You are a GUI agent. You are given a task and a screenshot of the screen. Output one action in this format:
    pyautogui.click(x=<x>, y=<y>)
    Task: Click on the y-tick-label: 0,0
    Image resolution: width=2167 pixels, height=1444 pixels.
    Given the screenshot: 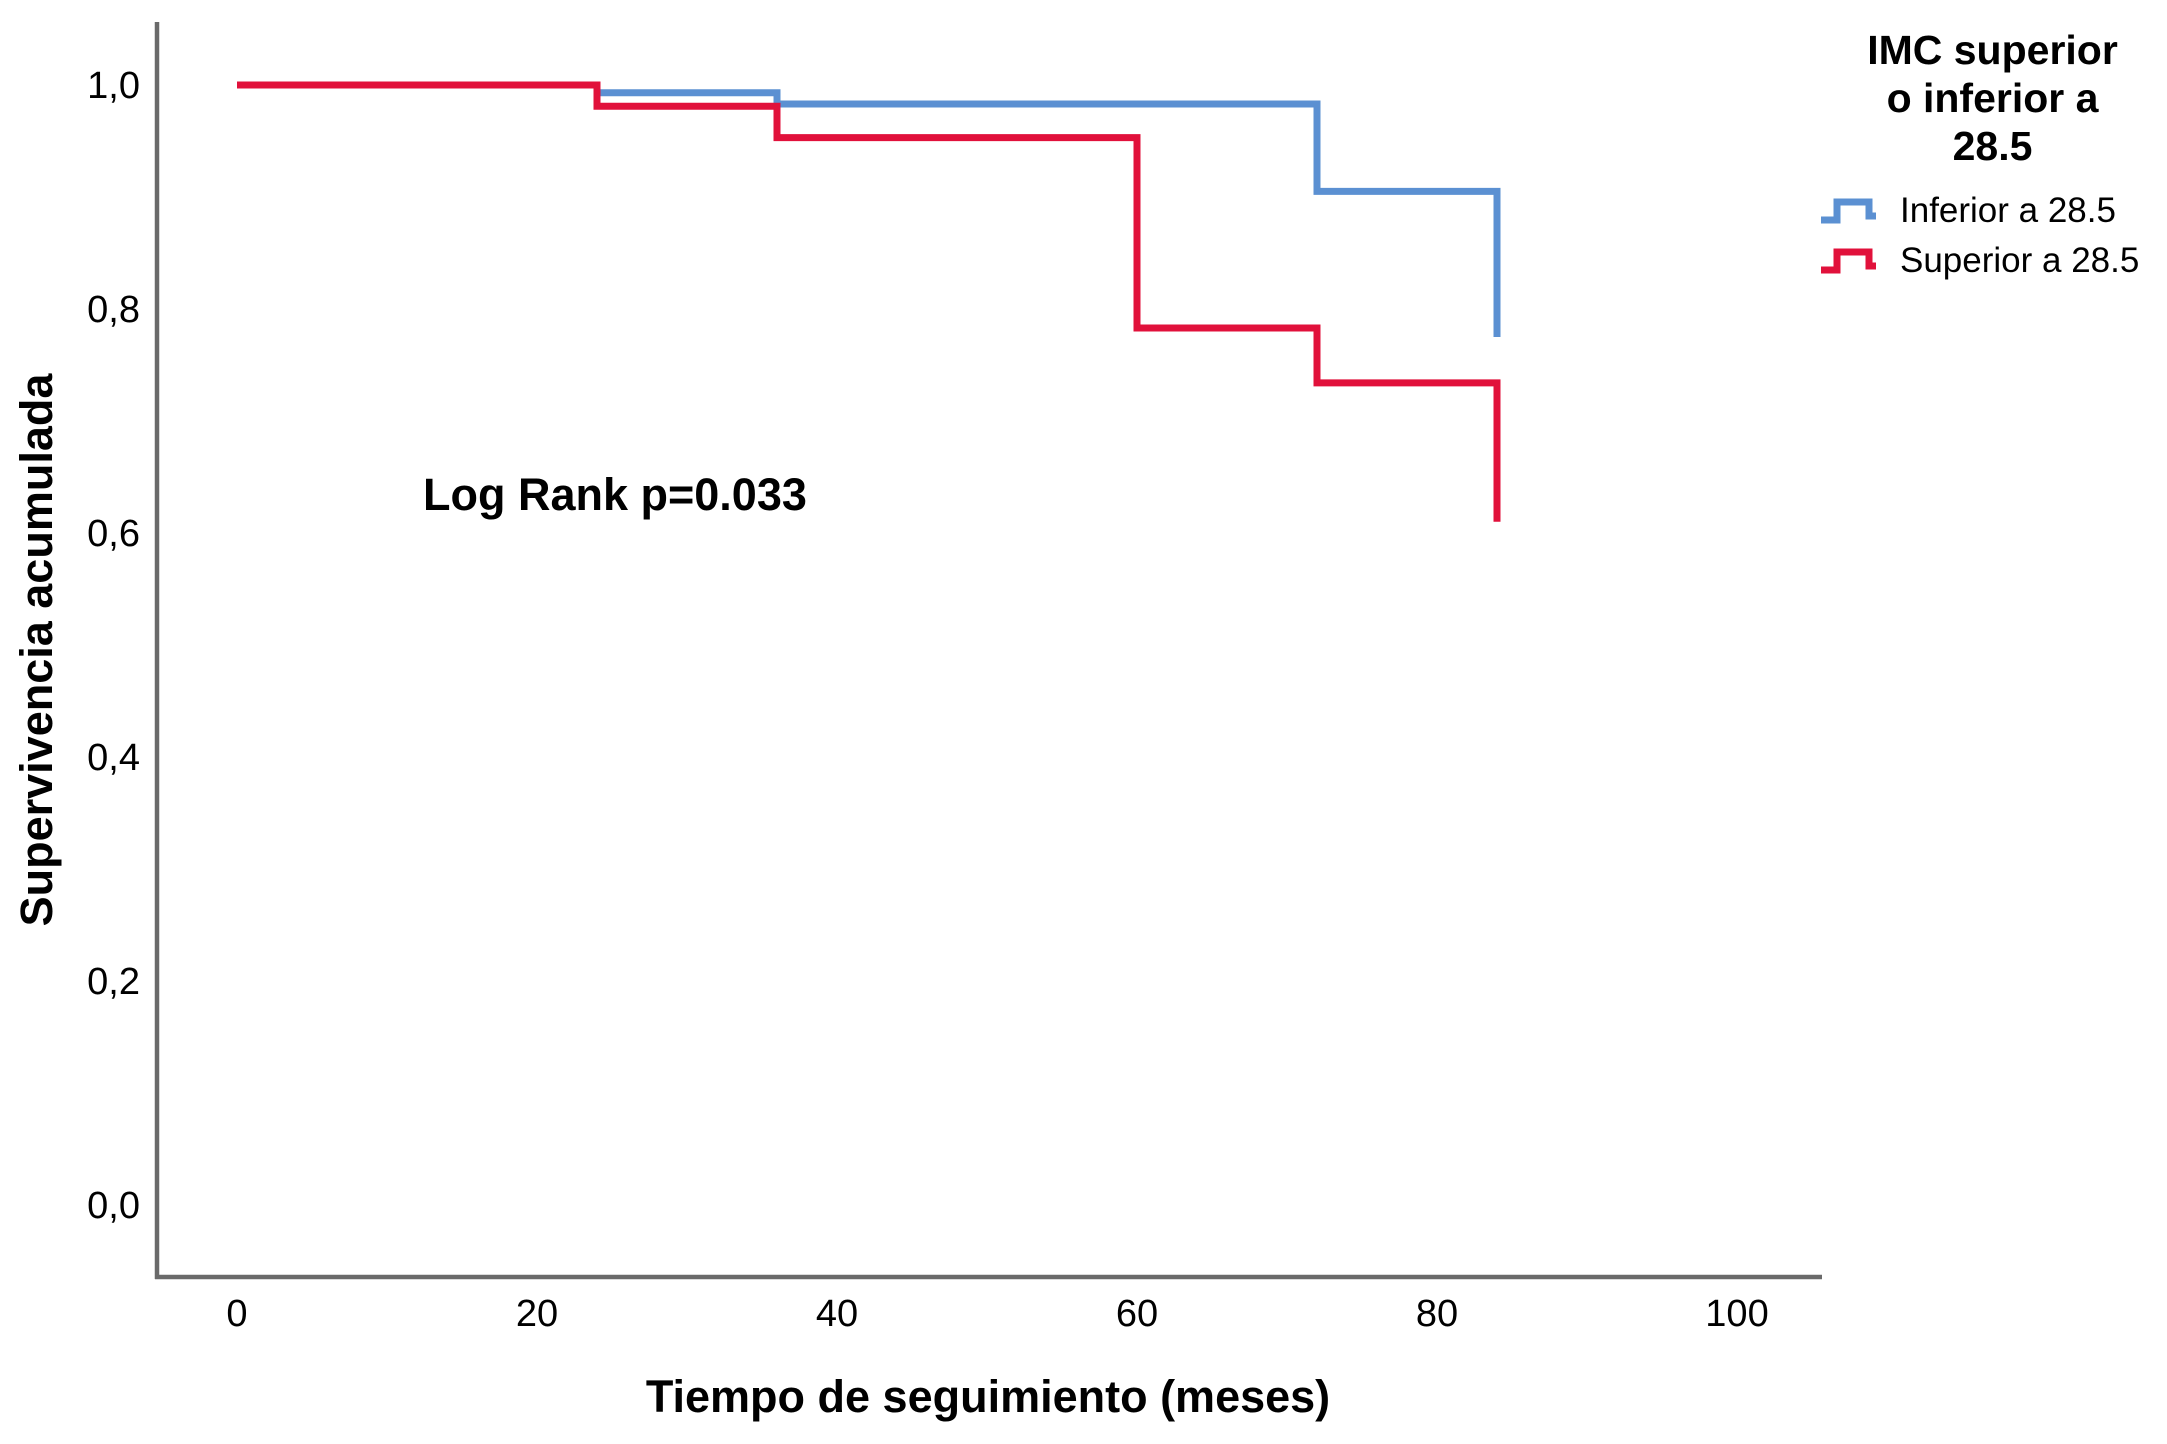 What is the action you would take?
    pyautogui.click(x=113, y=1206)
    